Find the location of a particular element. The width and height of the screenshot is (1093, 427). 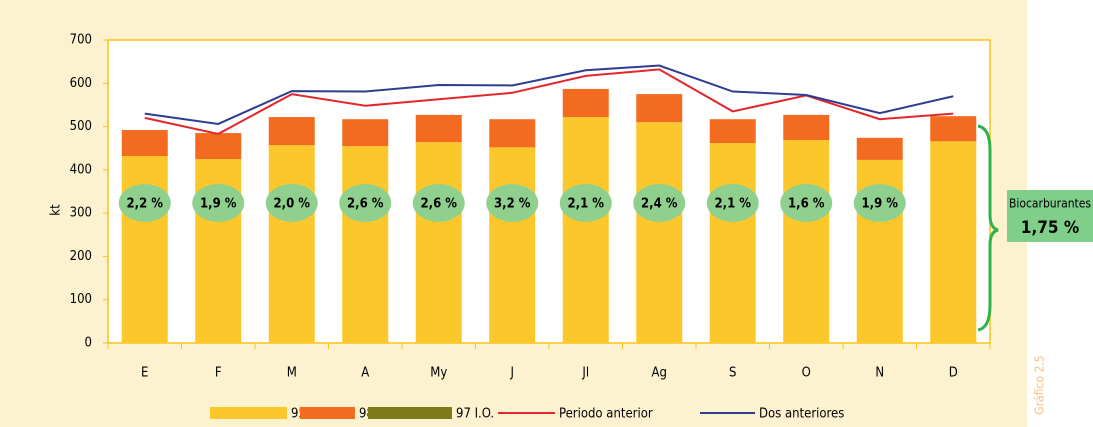

biofuel-label: 2,0 % is located at coordinates (291, 204).